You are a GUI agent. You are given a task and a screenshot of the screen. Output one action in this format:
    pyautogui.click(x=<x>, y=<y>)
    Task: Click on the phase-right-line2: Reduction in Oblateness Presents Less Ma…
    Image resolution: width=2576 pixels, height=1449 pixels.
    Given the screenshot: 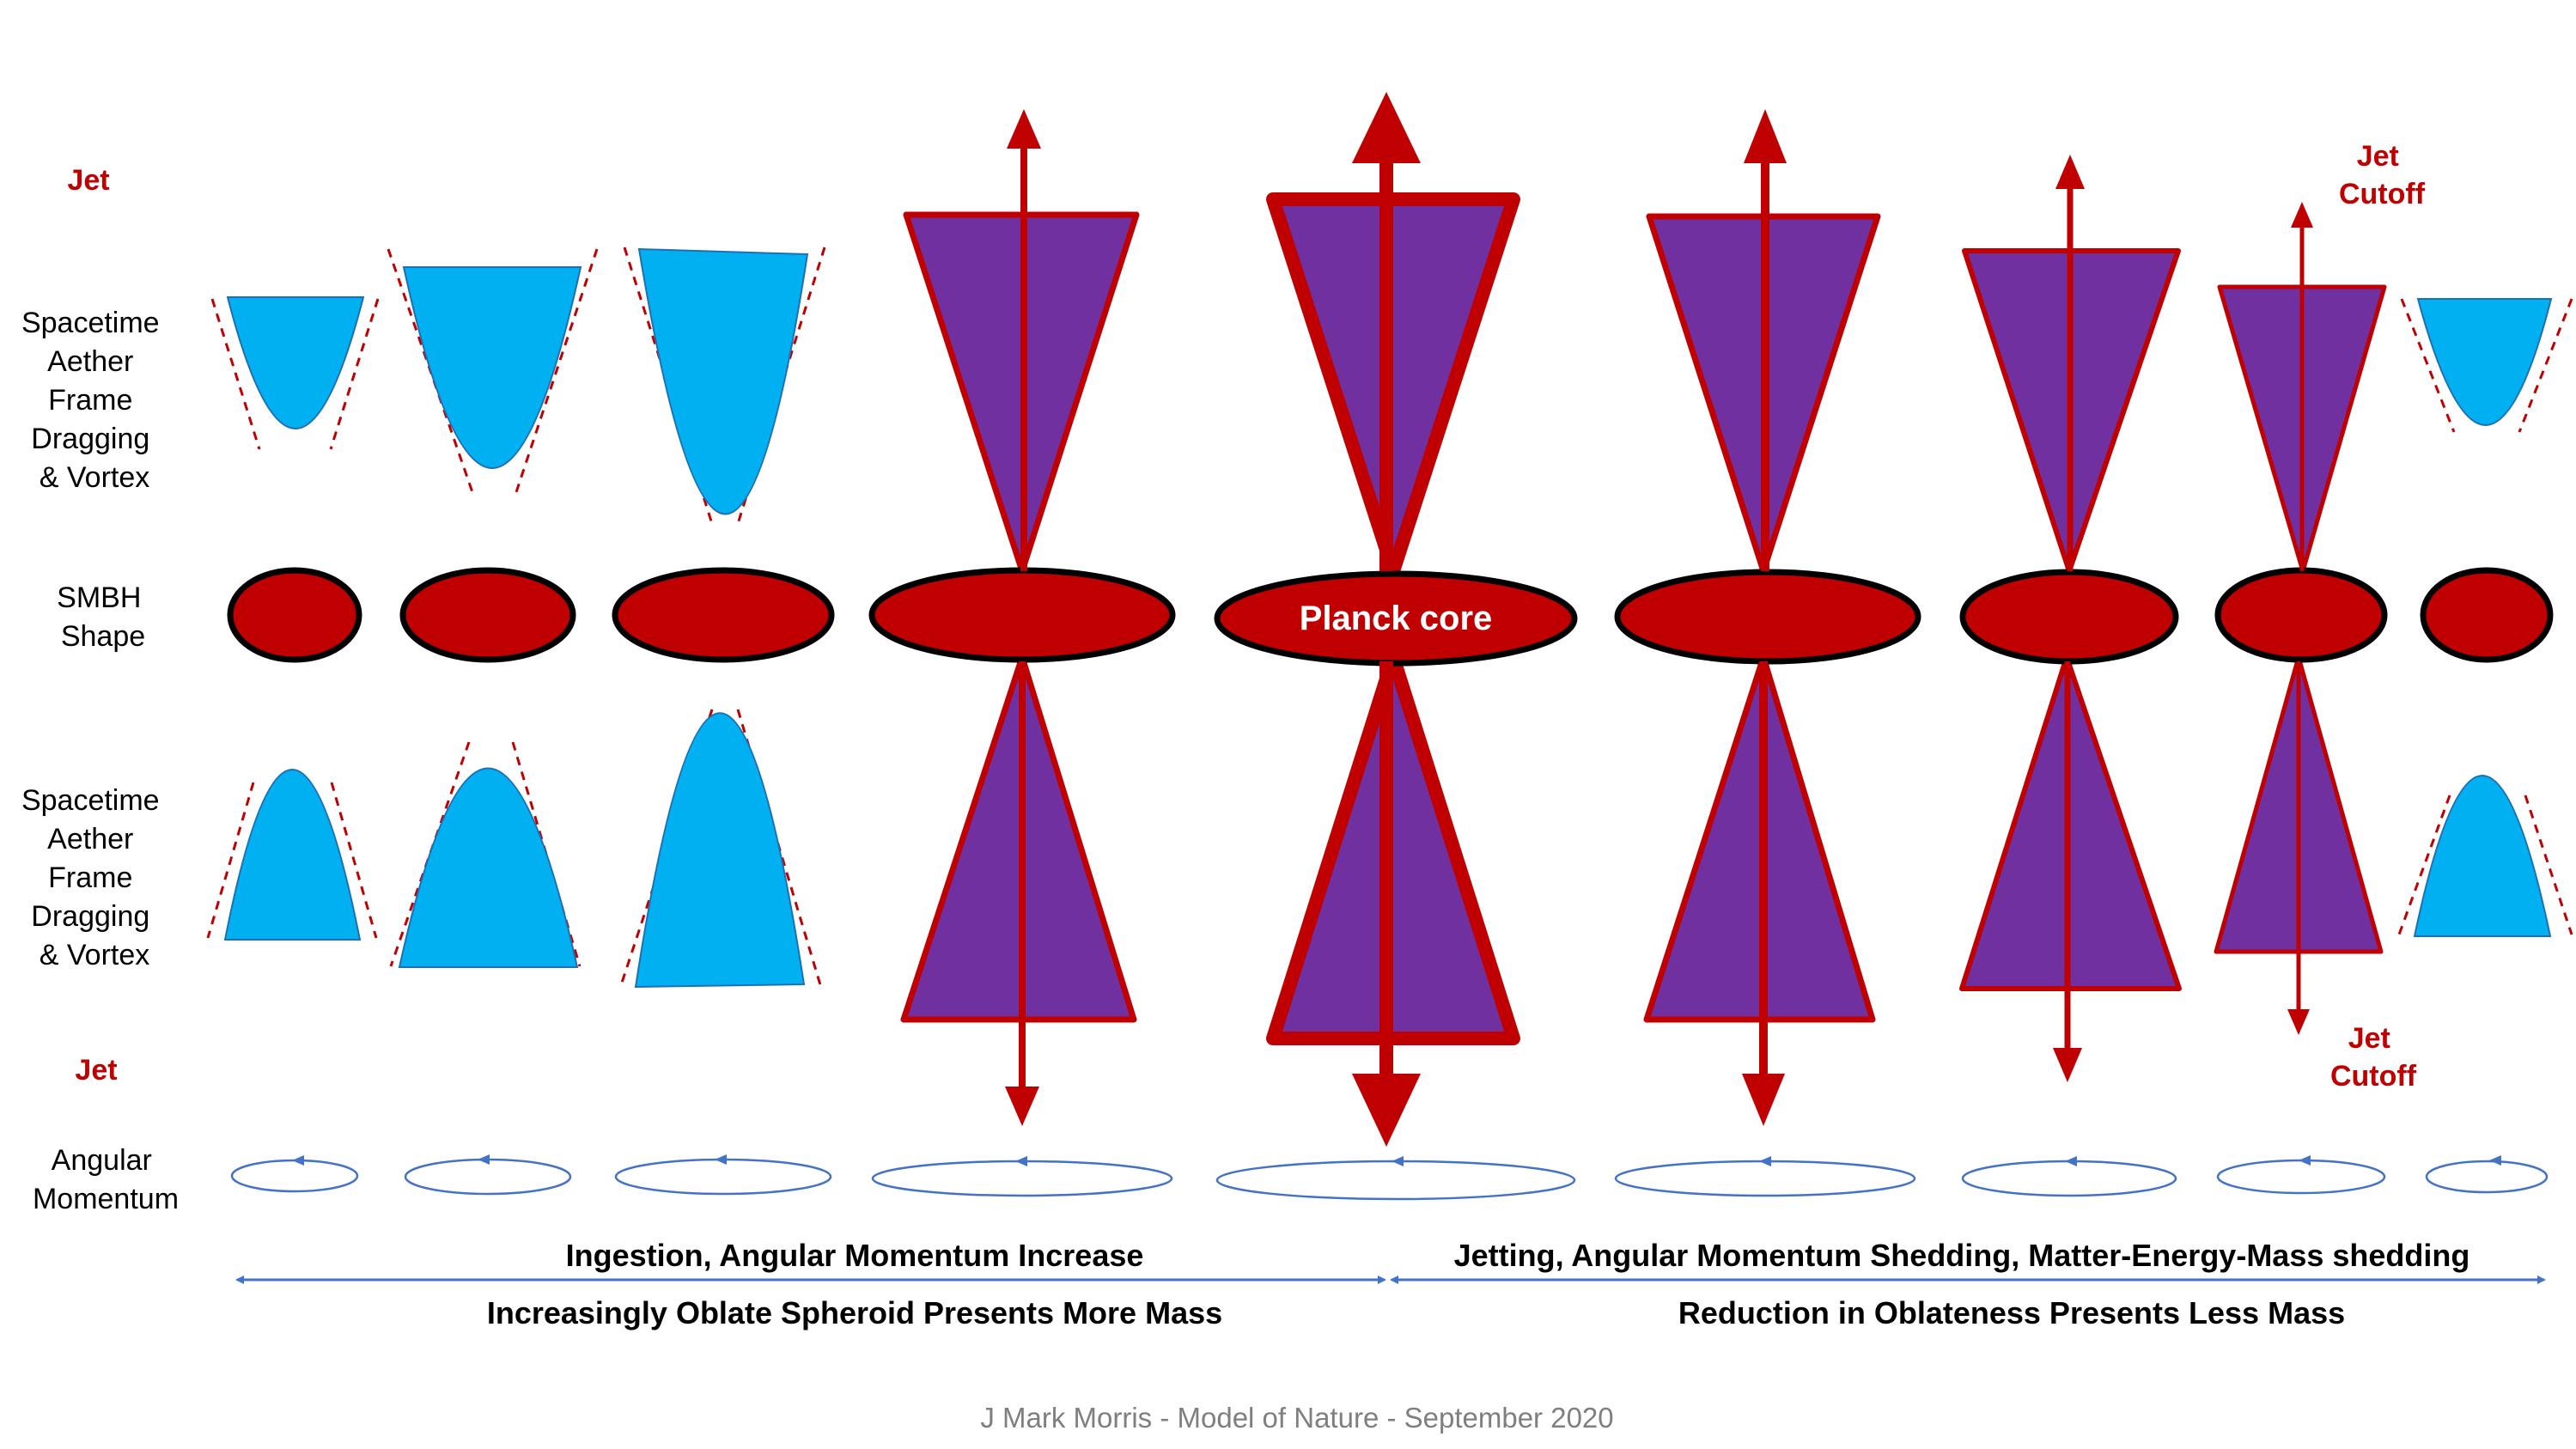 What is the action you would take?
    pyautogui.click(x=2011, y=1312)
    